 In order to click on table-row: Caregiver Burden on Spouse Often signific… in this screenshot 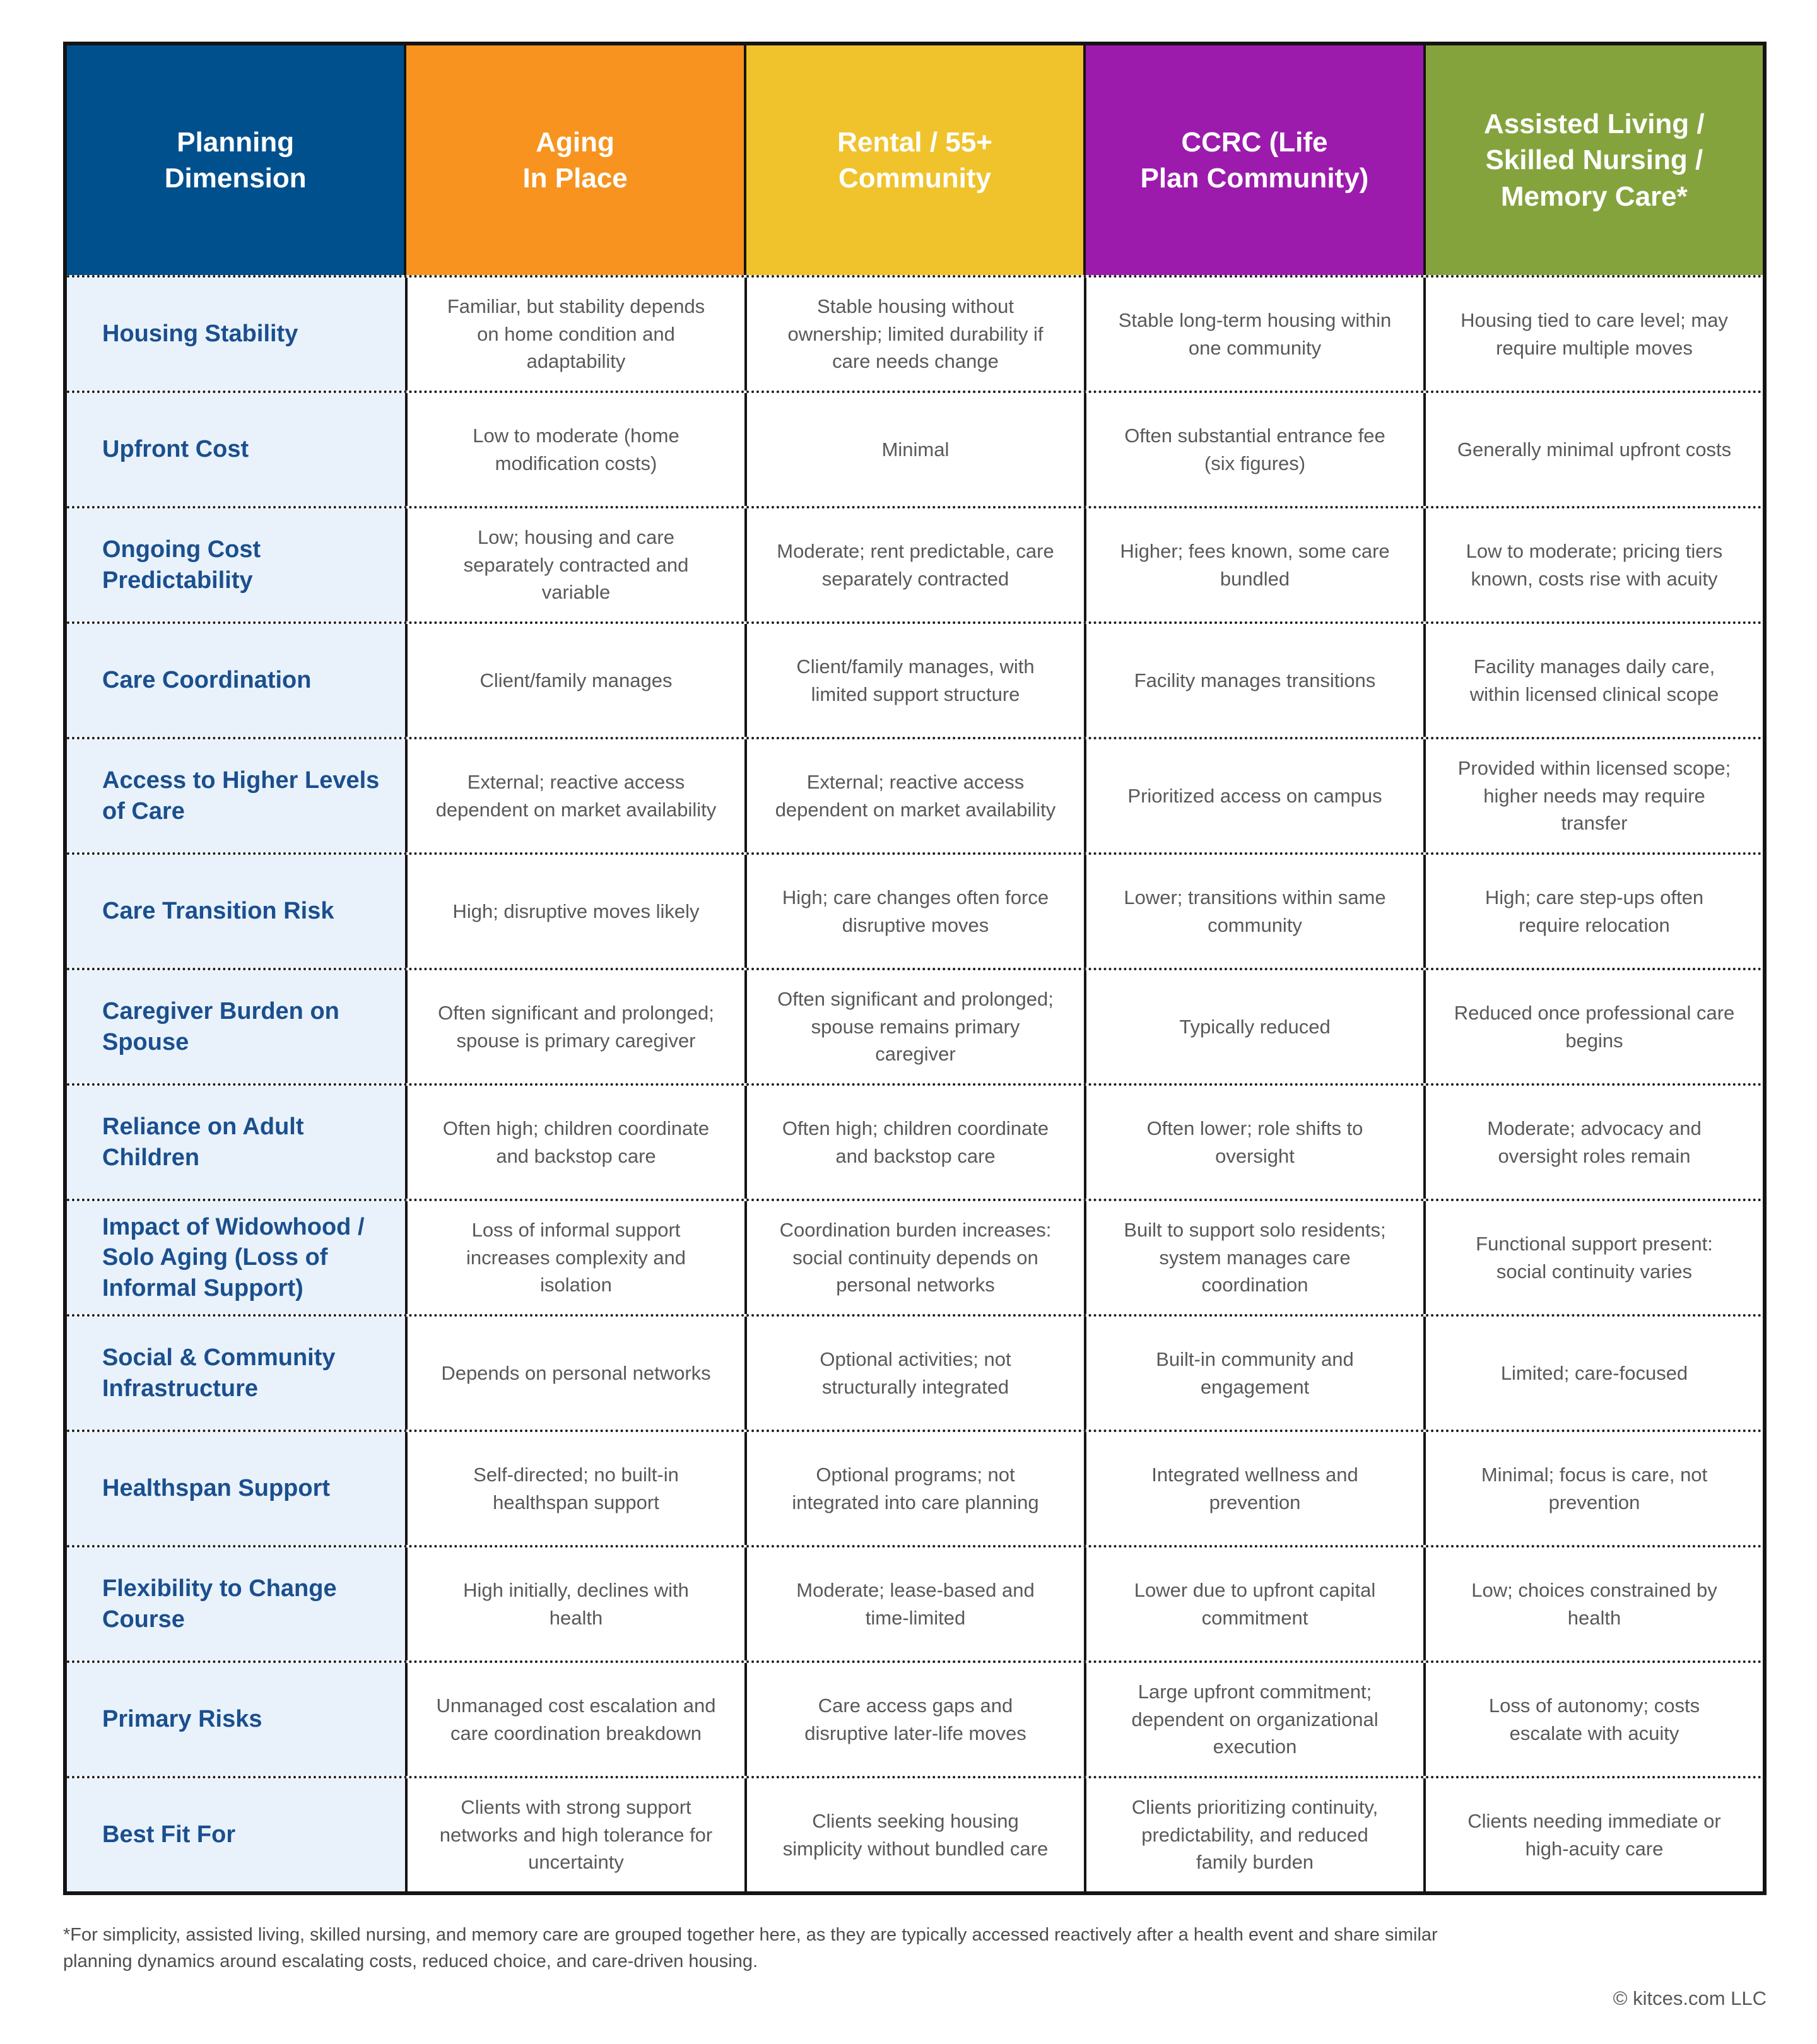, I will do `click(915, 1025)`.